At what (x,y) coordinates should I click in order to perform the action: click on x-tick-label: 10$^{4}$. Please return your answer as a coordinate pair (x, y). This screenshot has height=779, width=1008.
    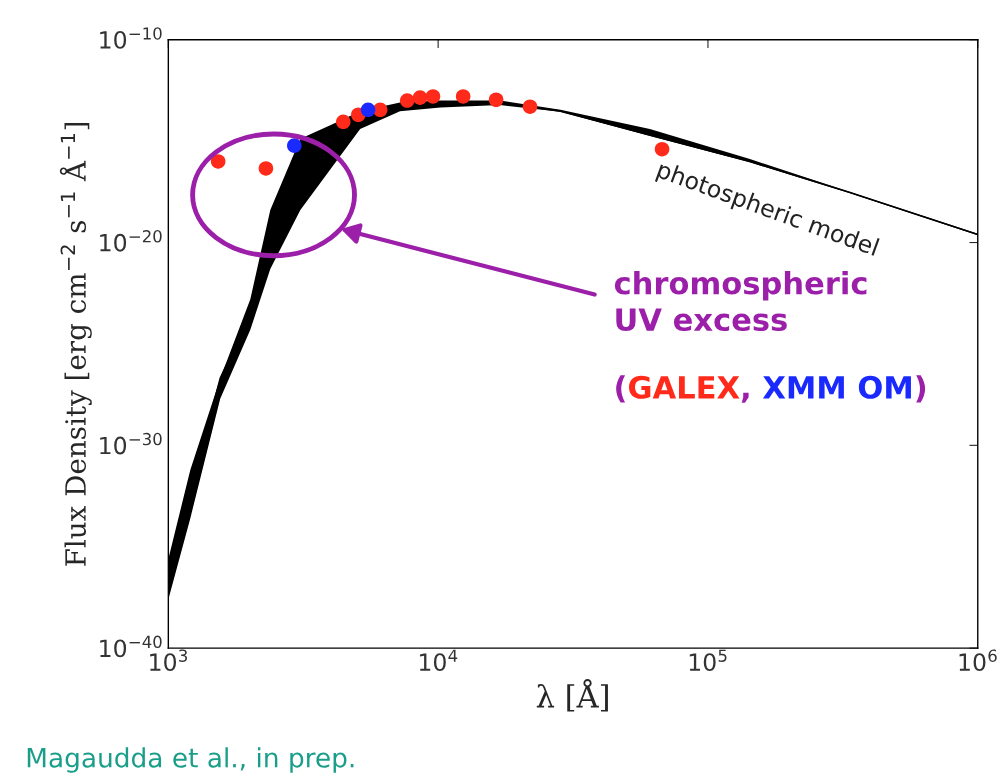
    Looking at the image, I should click on (438, 660).